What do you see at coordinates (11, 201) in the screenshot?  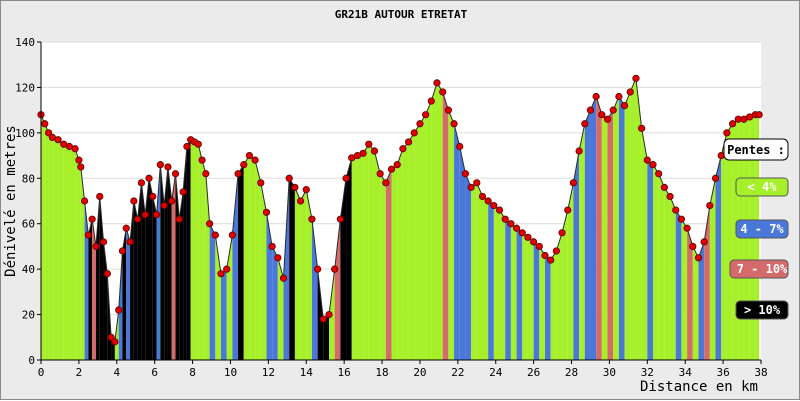 I see `y-axis-label: Dénivelé en metres` at bounding box center [11, 201].